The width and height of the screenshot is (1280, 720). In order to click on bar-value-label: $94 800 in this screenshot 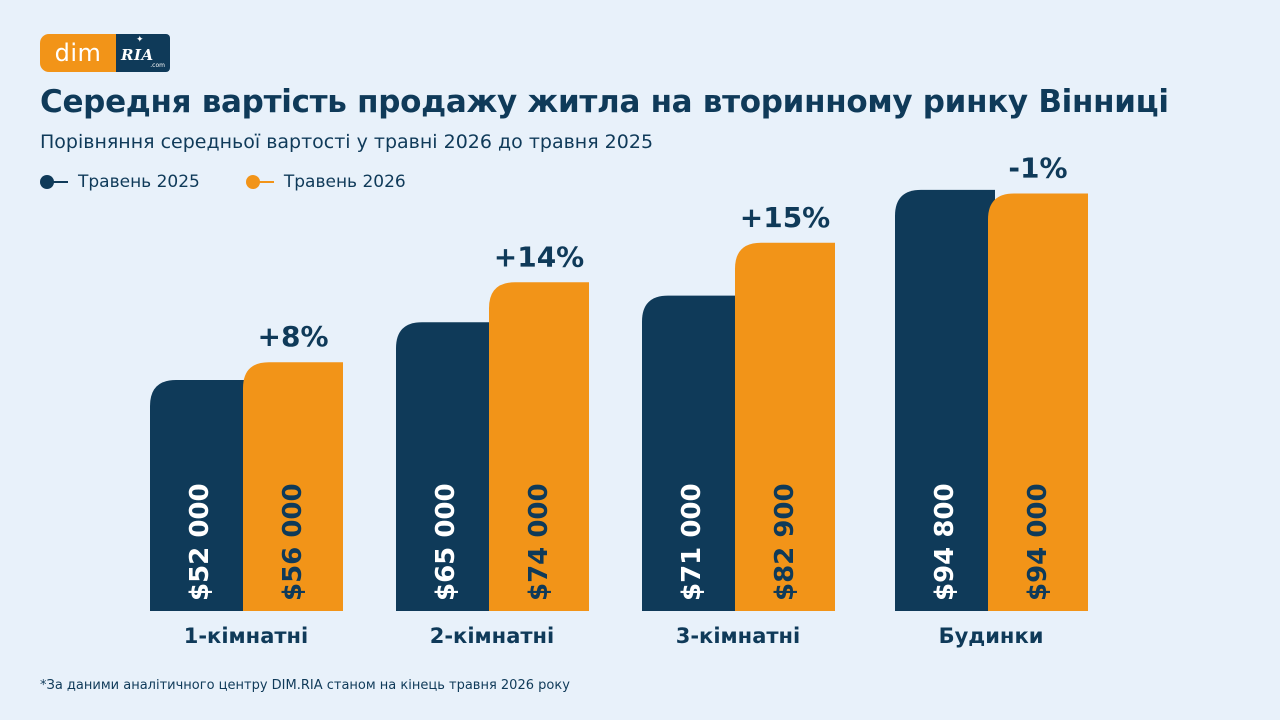, I will do `click(945, 542)`.